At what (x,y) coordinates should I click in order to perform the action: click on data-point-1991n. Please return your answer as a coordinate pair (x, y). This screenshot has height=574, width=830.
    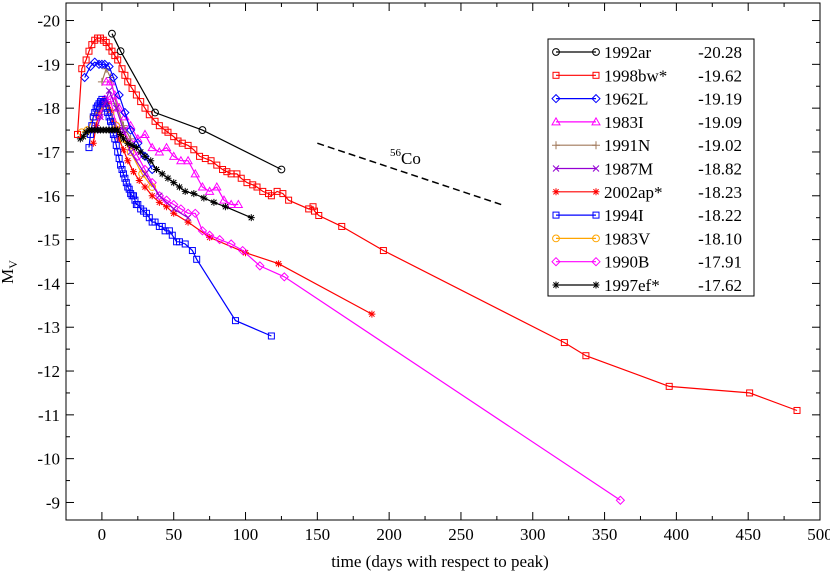
    Looking at the image, I should click on (130, 138).